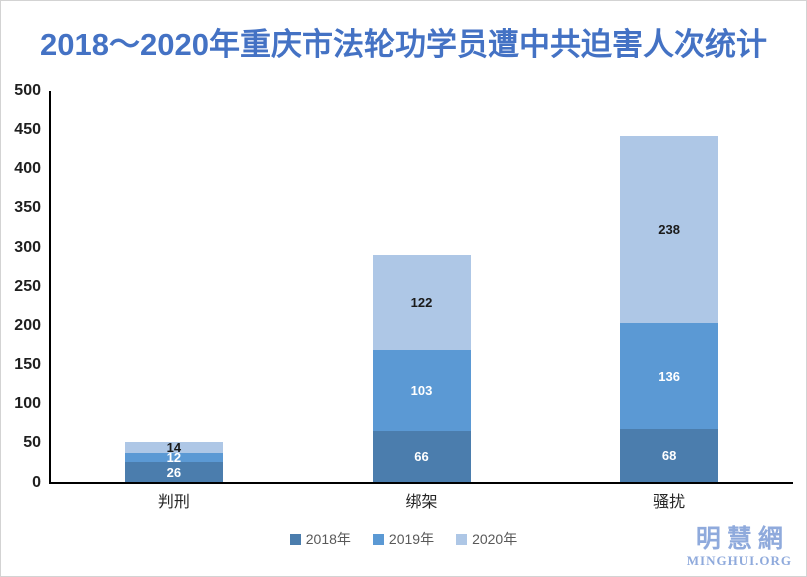  What do you see at coordinates (328, 539) in the screenshot?
I see `legend-label: 2018年` at bounding box center [328, 539].